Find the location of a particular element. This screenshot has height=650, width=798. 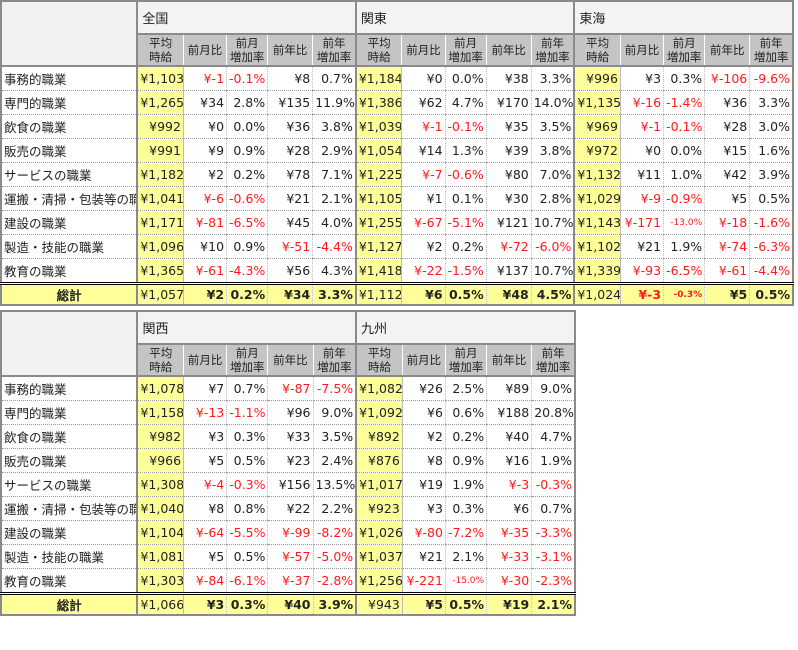

yoy-change-cell: ¥-3 is located at coordinates (509, 484).